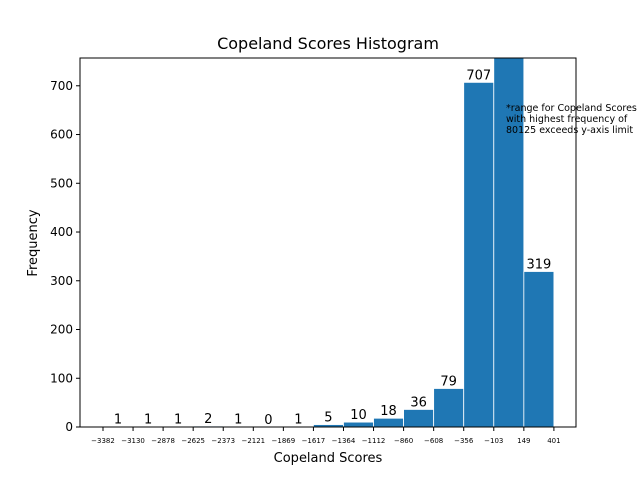  Describe the element at coordinates (418, 402) in the screenshot. I see `bar-value-label: 36` at that location.